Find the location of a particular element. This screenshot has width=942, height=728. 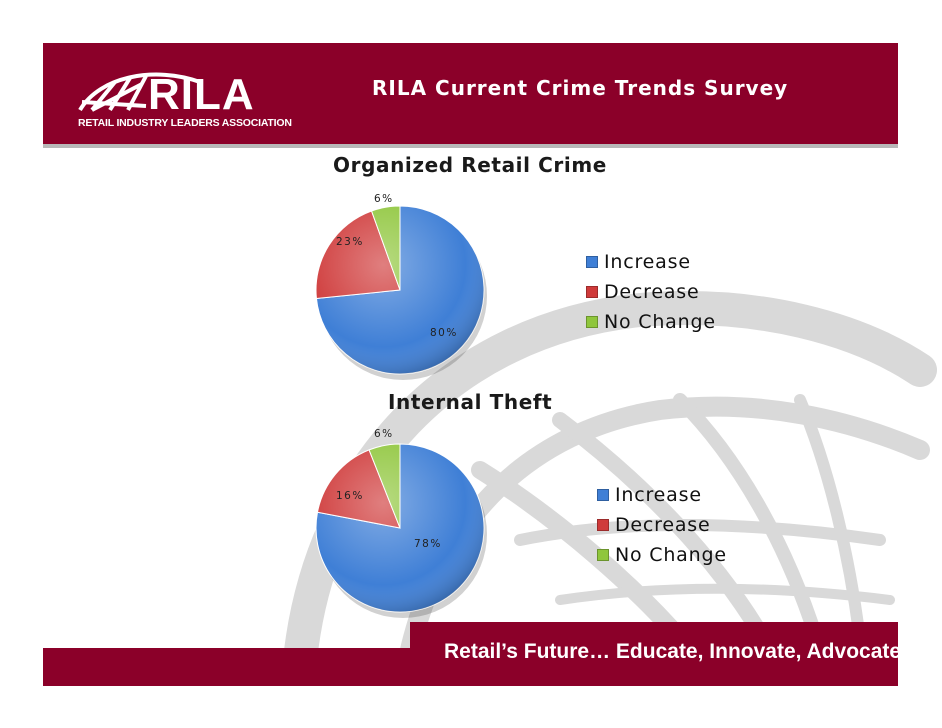

footer-band is located at coordinates (470, 667).